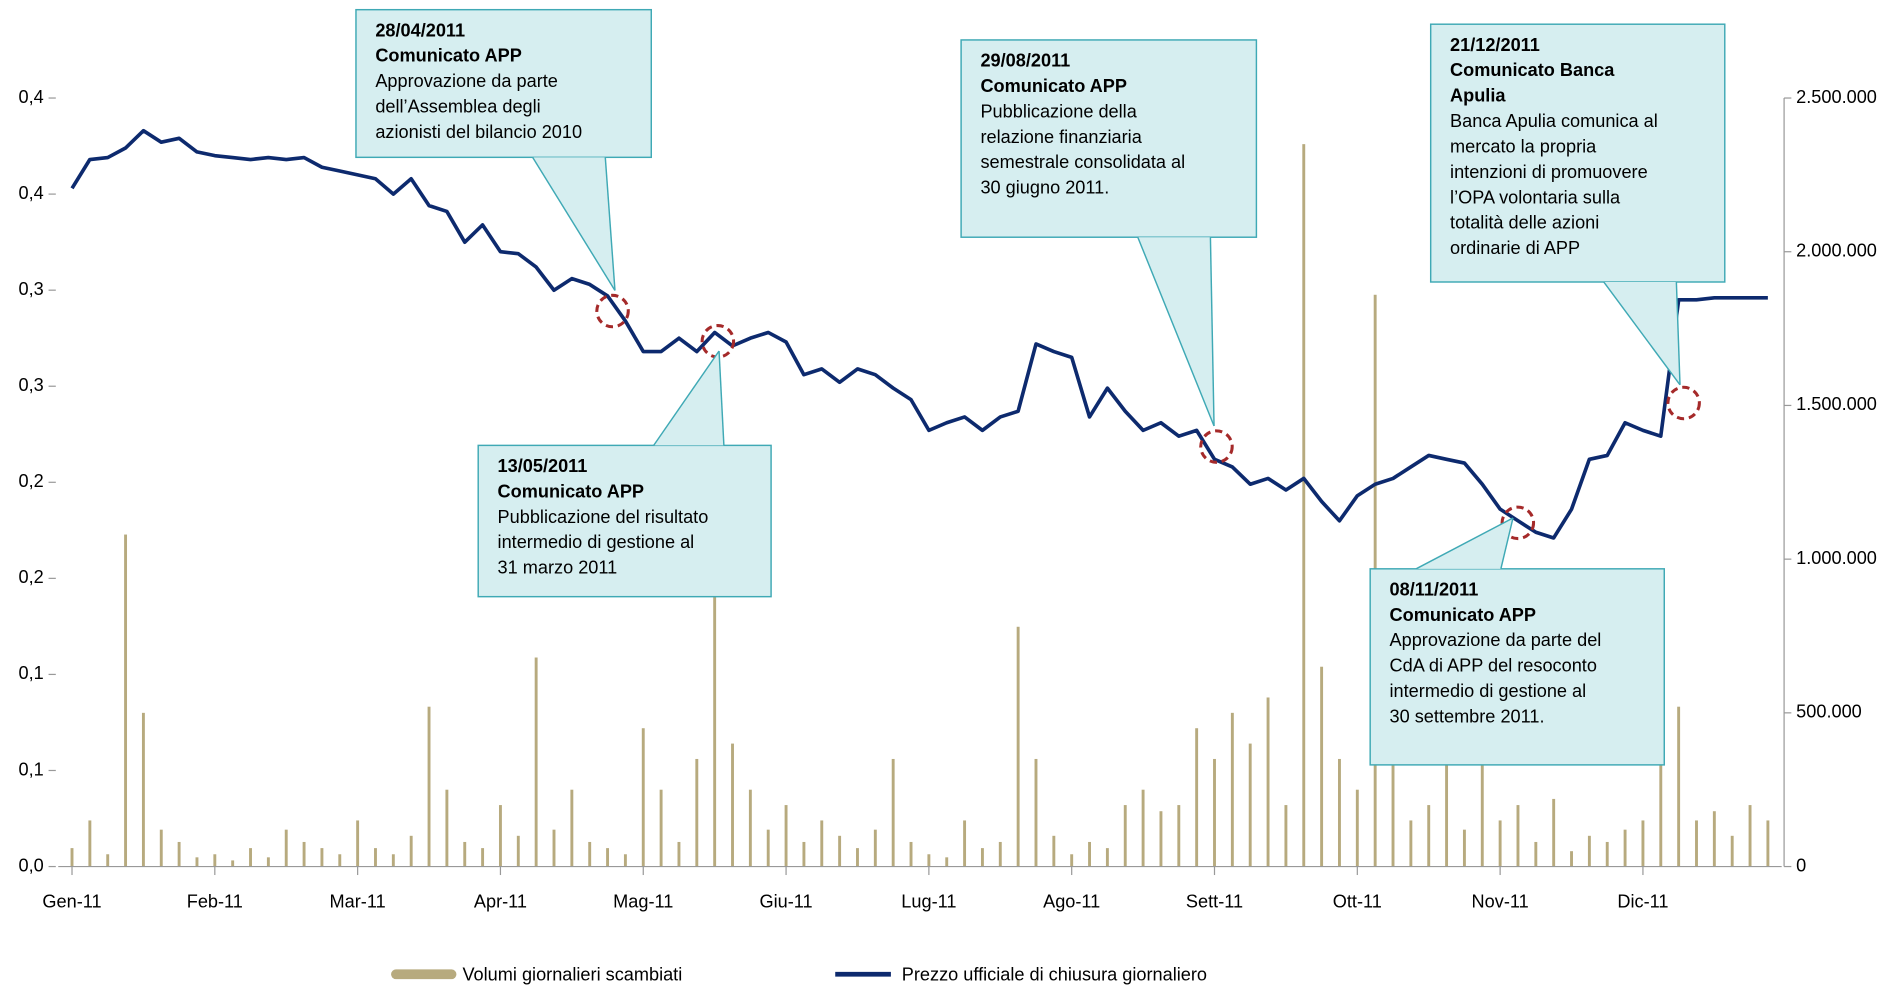 The height and width of the screenshot is (990, 1898). I want to click on x-tick-label: Lug-11, so click(928, 902).